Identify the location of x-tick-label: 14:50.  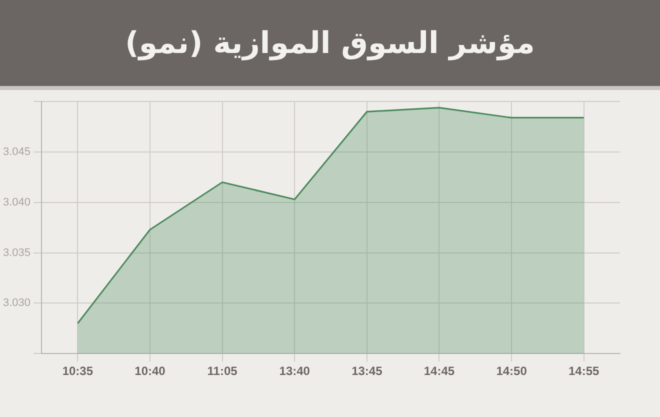
(512, 371).